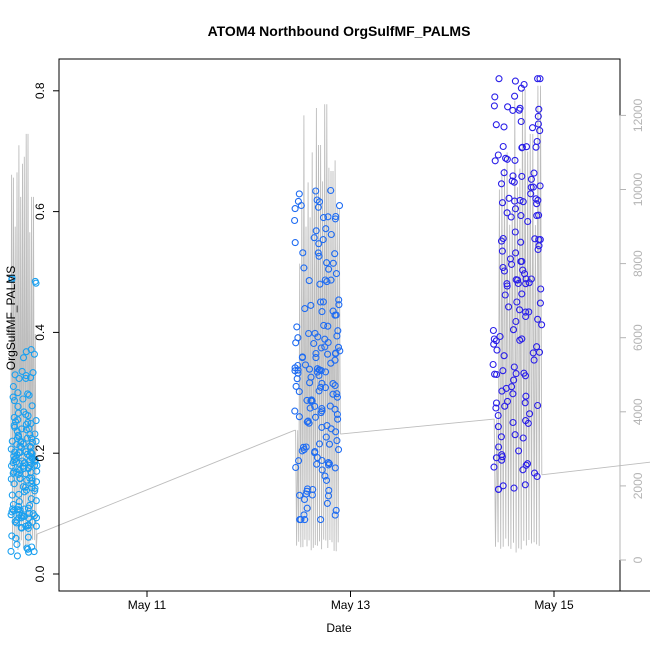 Image resolution: width=650 pixels, height=650 pixels. I want to click on secondary-tick-label: 2000, so click(638, 485).